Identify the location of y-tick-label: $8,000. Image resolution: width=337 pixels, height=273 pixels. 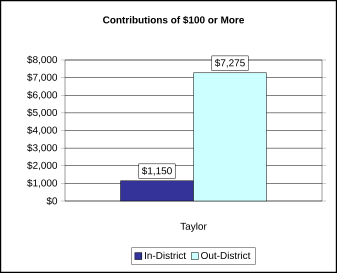
(42, 60).